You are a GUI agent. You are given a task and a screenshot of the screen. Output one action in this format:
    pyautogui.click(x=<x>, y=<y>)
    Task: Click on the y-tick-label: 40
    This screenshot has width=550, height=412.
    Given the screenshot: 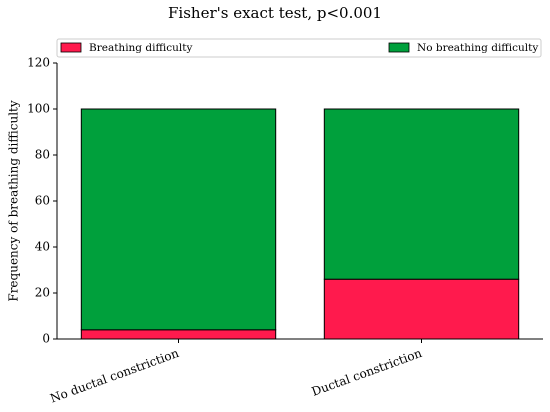 What is the action you would take?
    pyautogui.click(x=42, y=247)
    